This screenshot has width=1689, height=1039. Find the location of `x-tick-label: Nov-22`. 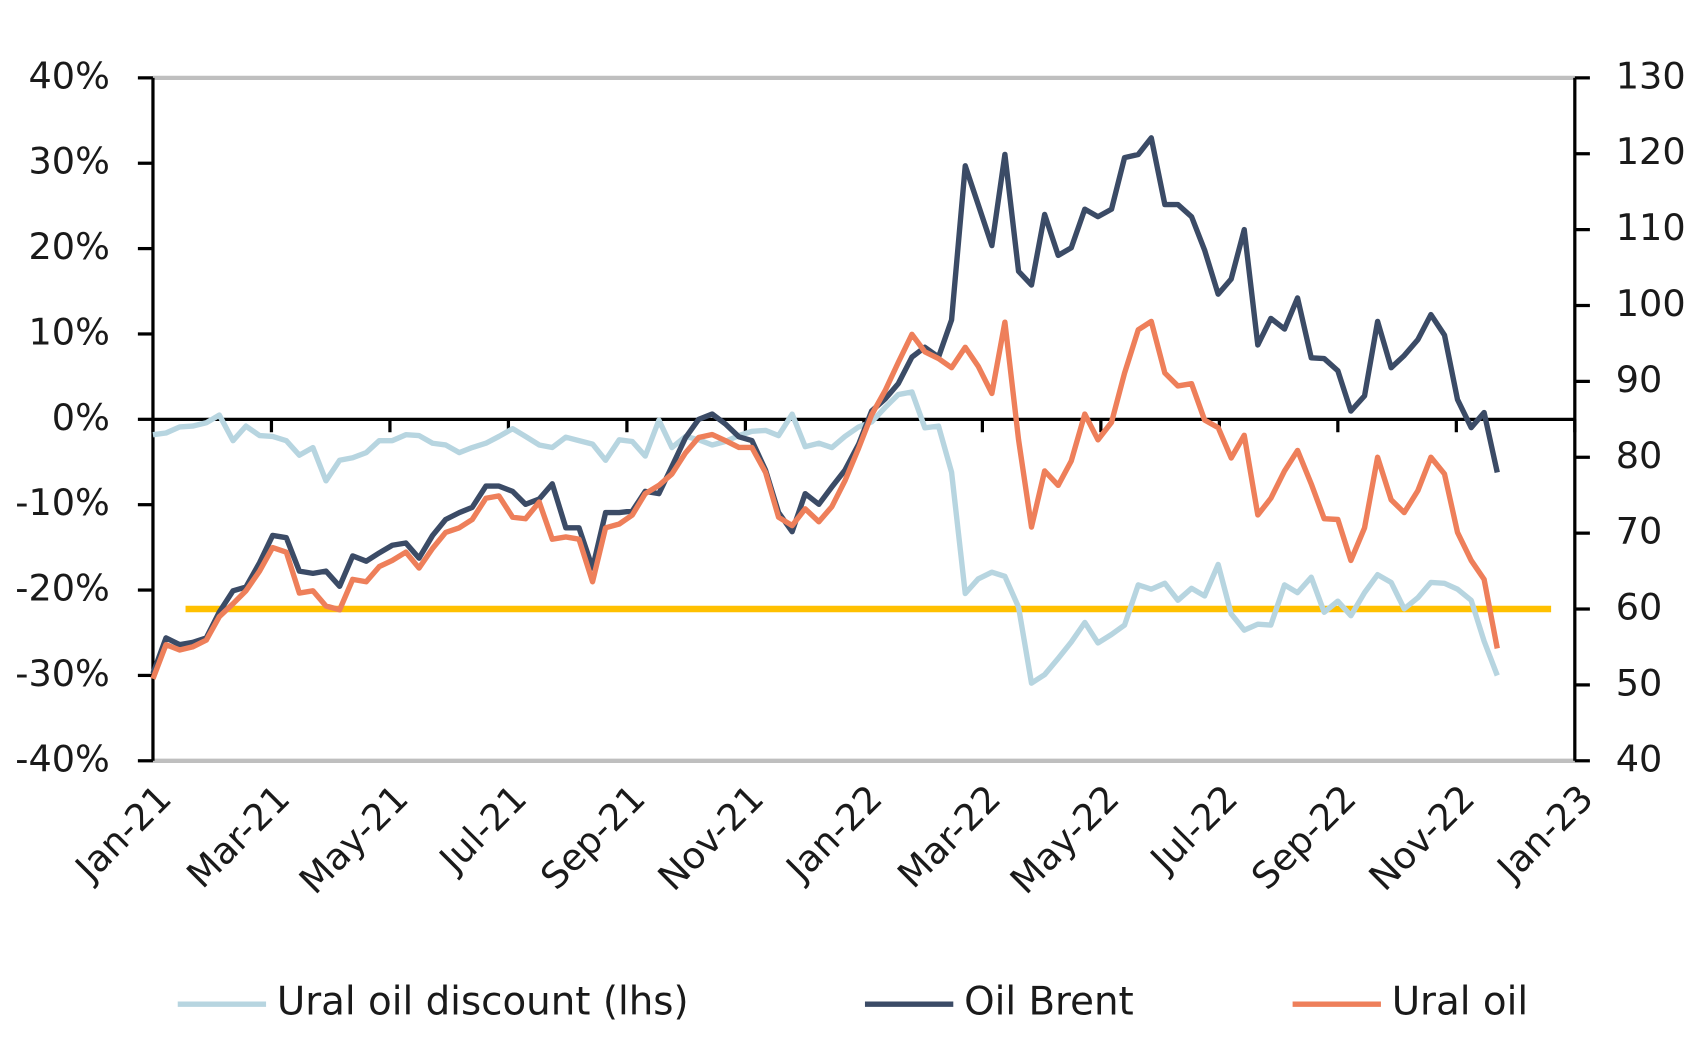

x-tick-label: Nov-22 is located at coordinates (1422, 837).